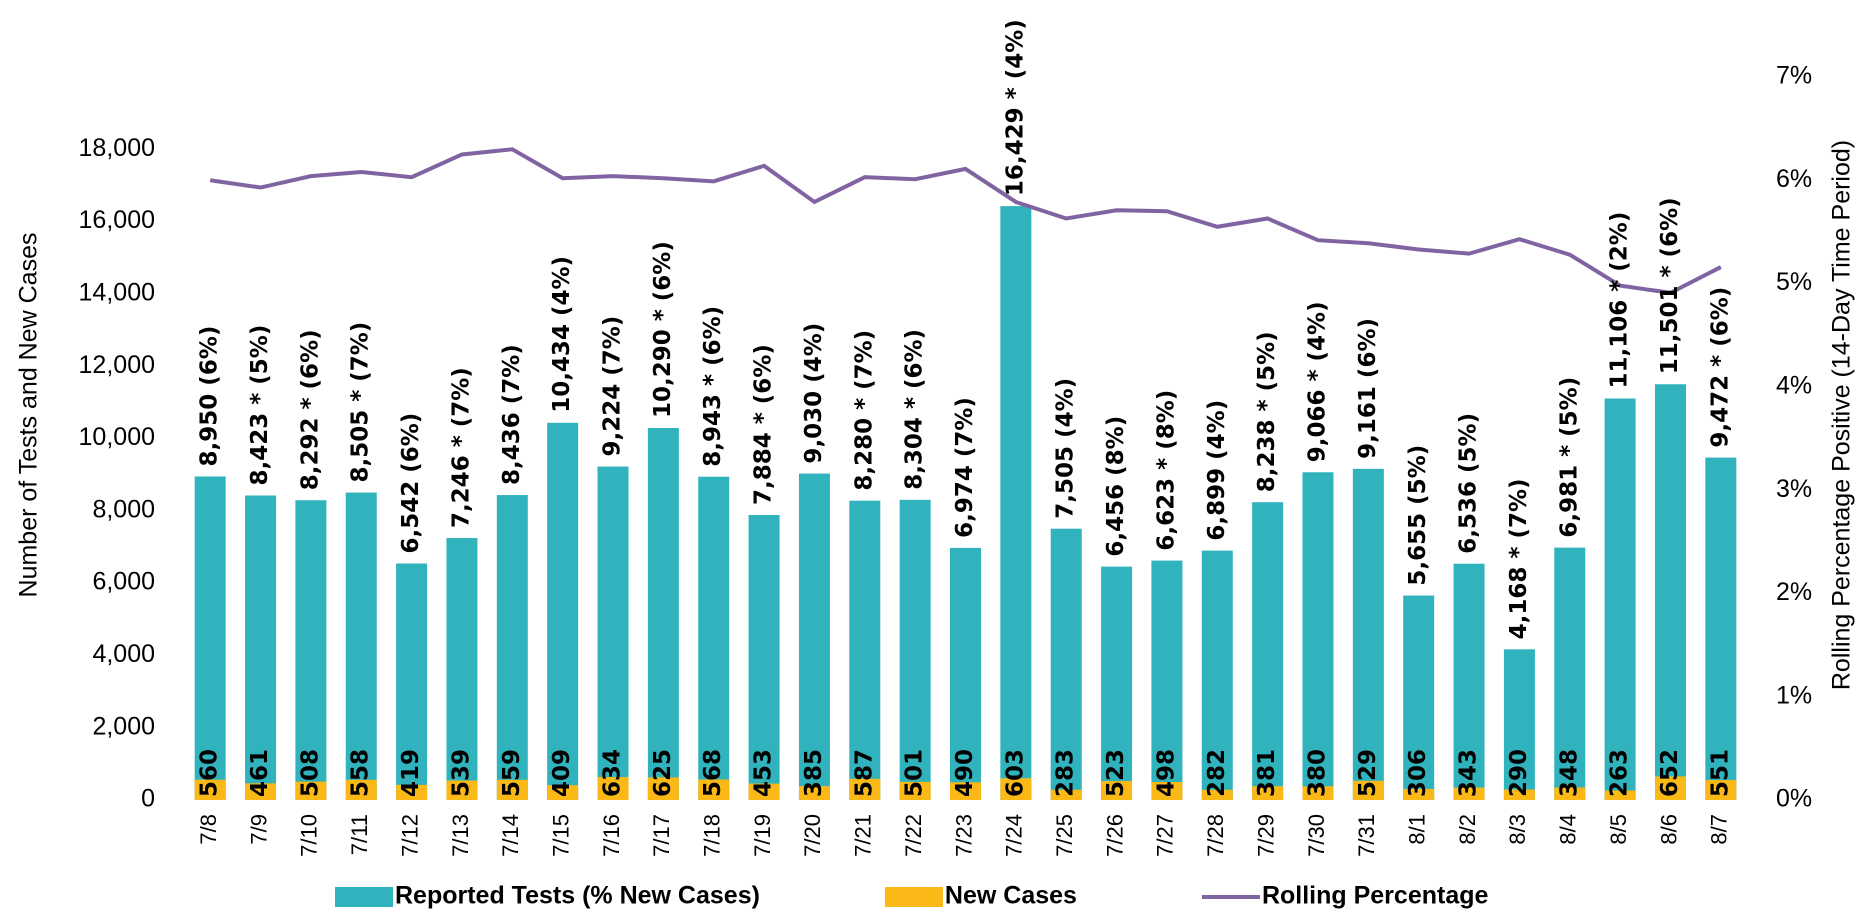 This screenshot has width=1864, height=911. Describe the element at coordinates (1116, 773) in the screenshot. I see `data-label: 523` at that location.